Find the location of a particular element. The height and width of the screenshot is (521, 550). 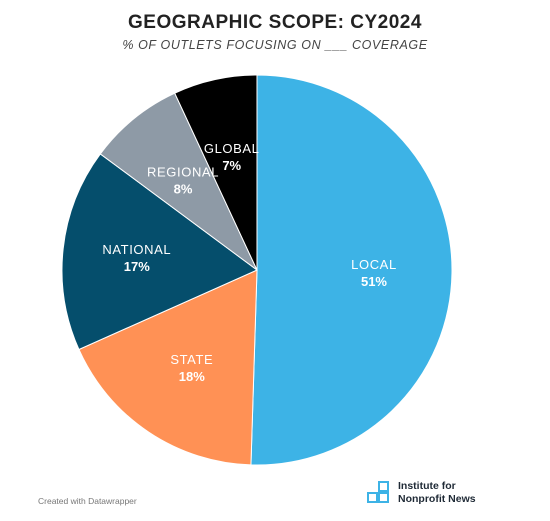

chart-title: GEOGRAPHIC SCOPE: CY2024 is located at coordinates (275, 22).